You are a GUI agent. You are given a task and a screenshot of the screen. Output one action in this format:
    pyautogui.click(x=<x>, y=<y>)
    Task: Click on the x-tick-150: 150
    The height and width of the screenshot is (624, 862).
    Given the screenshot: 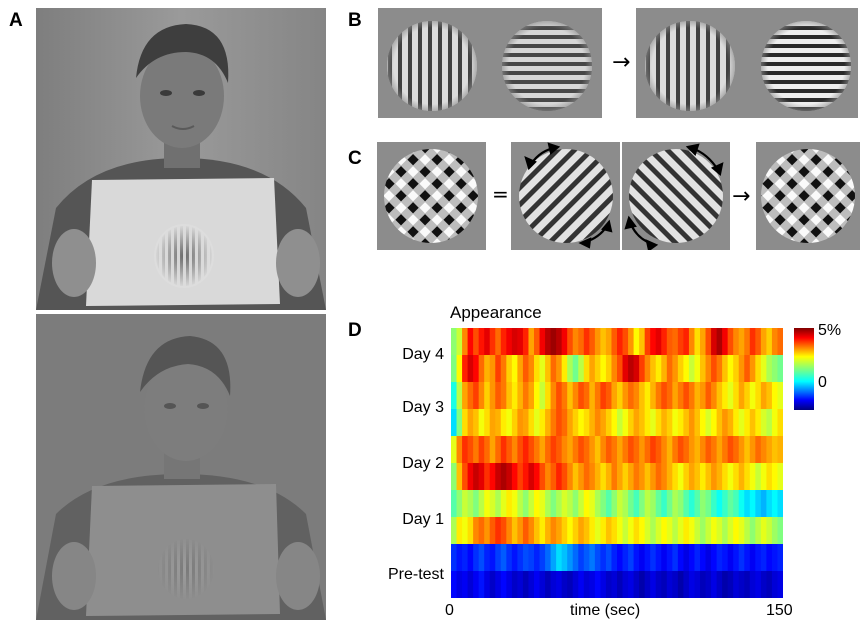 What is the action you would take?
    pyautogui.click(x=779, y=610)
    